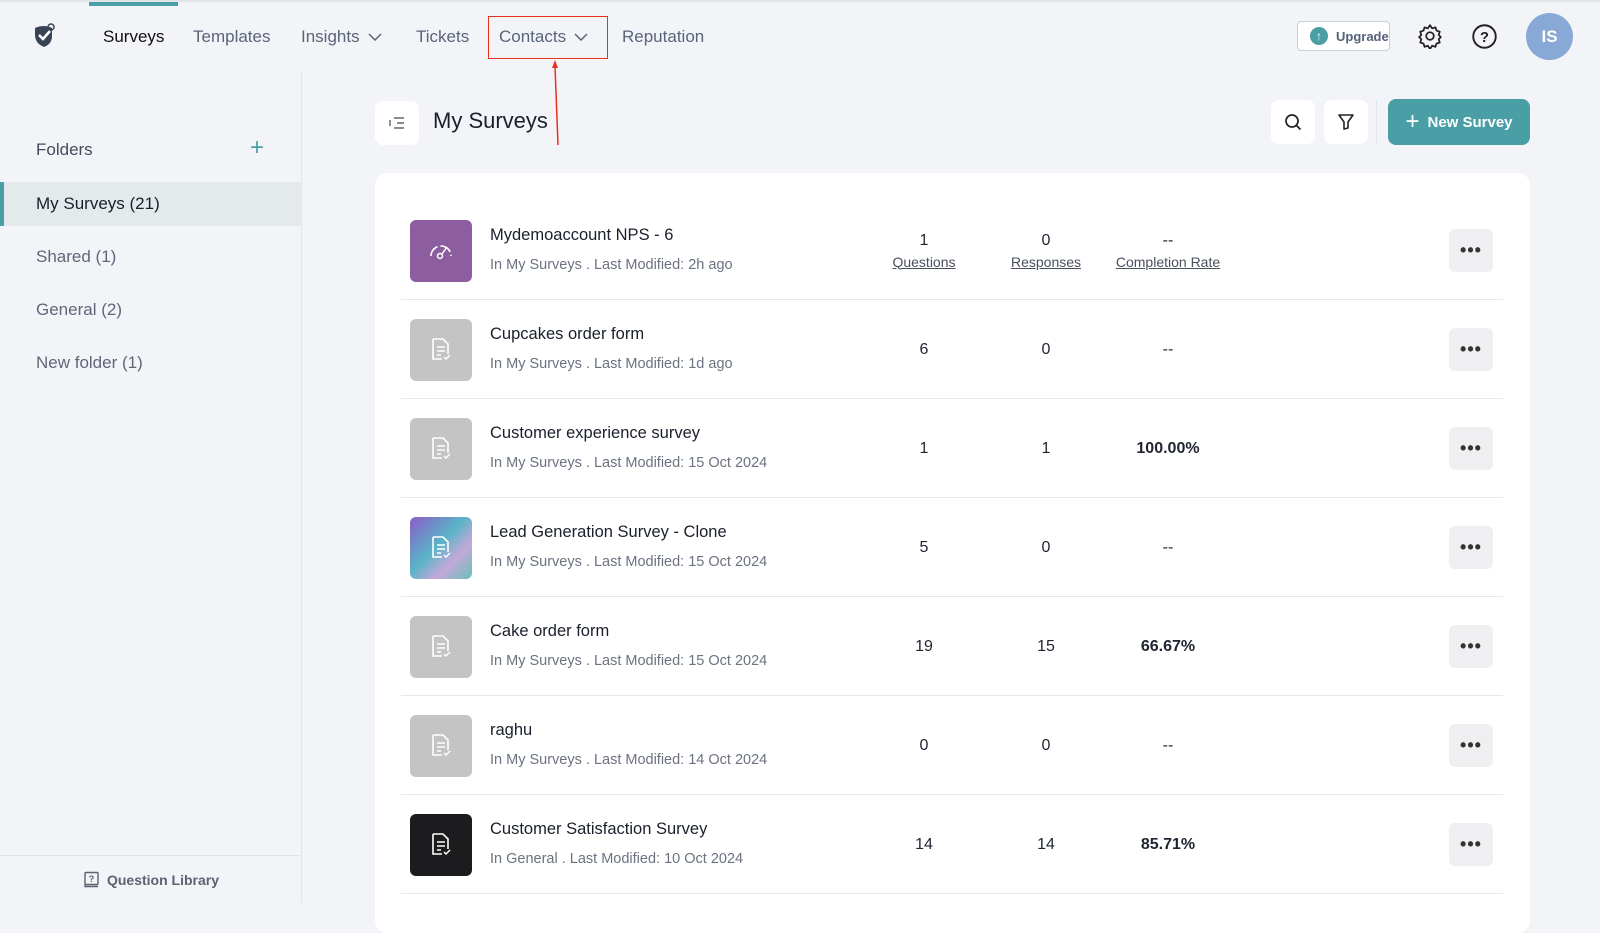 This screenshot has height=933, width=1600. What do you see at coordinates (1168, 448) in the screenshot?
I see `completion-rate: 100.00%` at bounding box center [1168, 448].